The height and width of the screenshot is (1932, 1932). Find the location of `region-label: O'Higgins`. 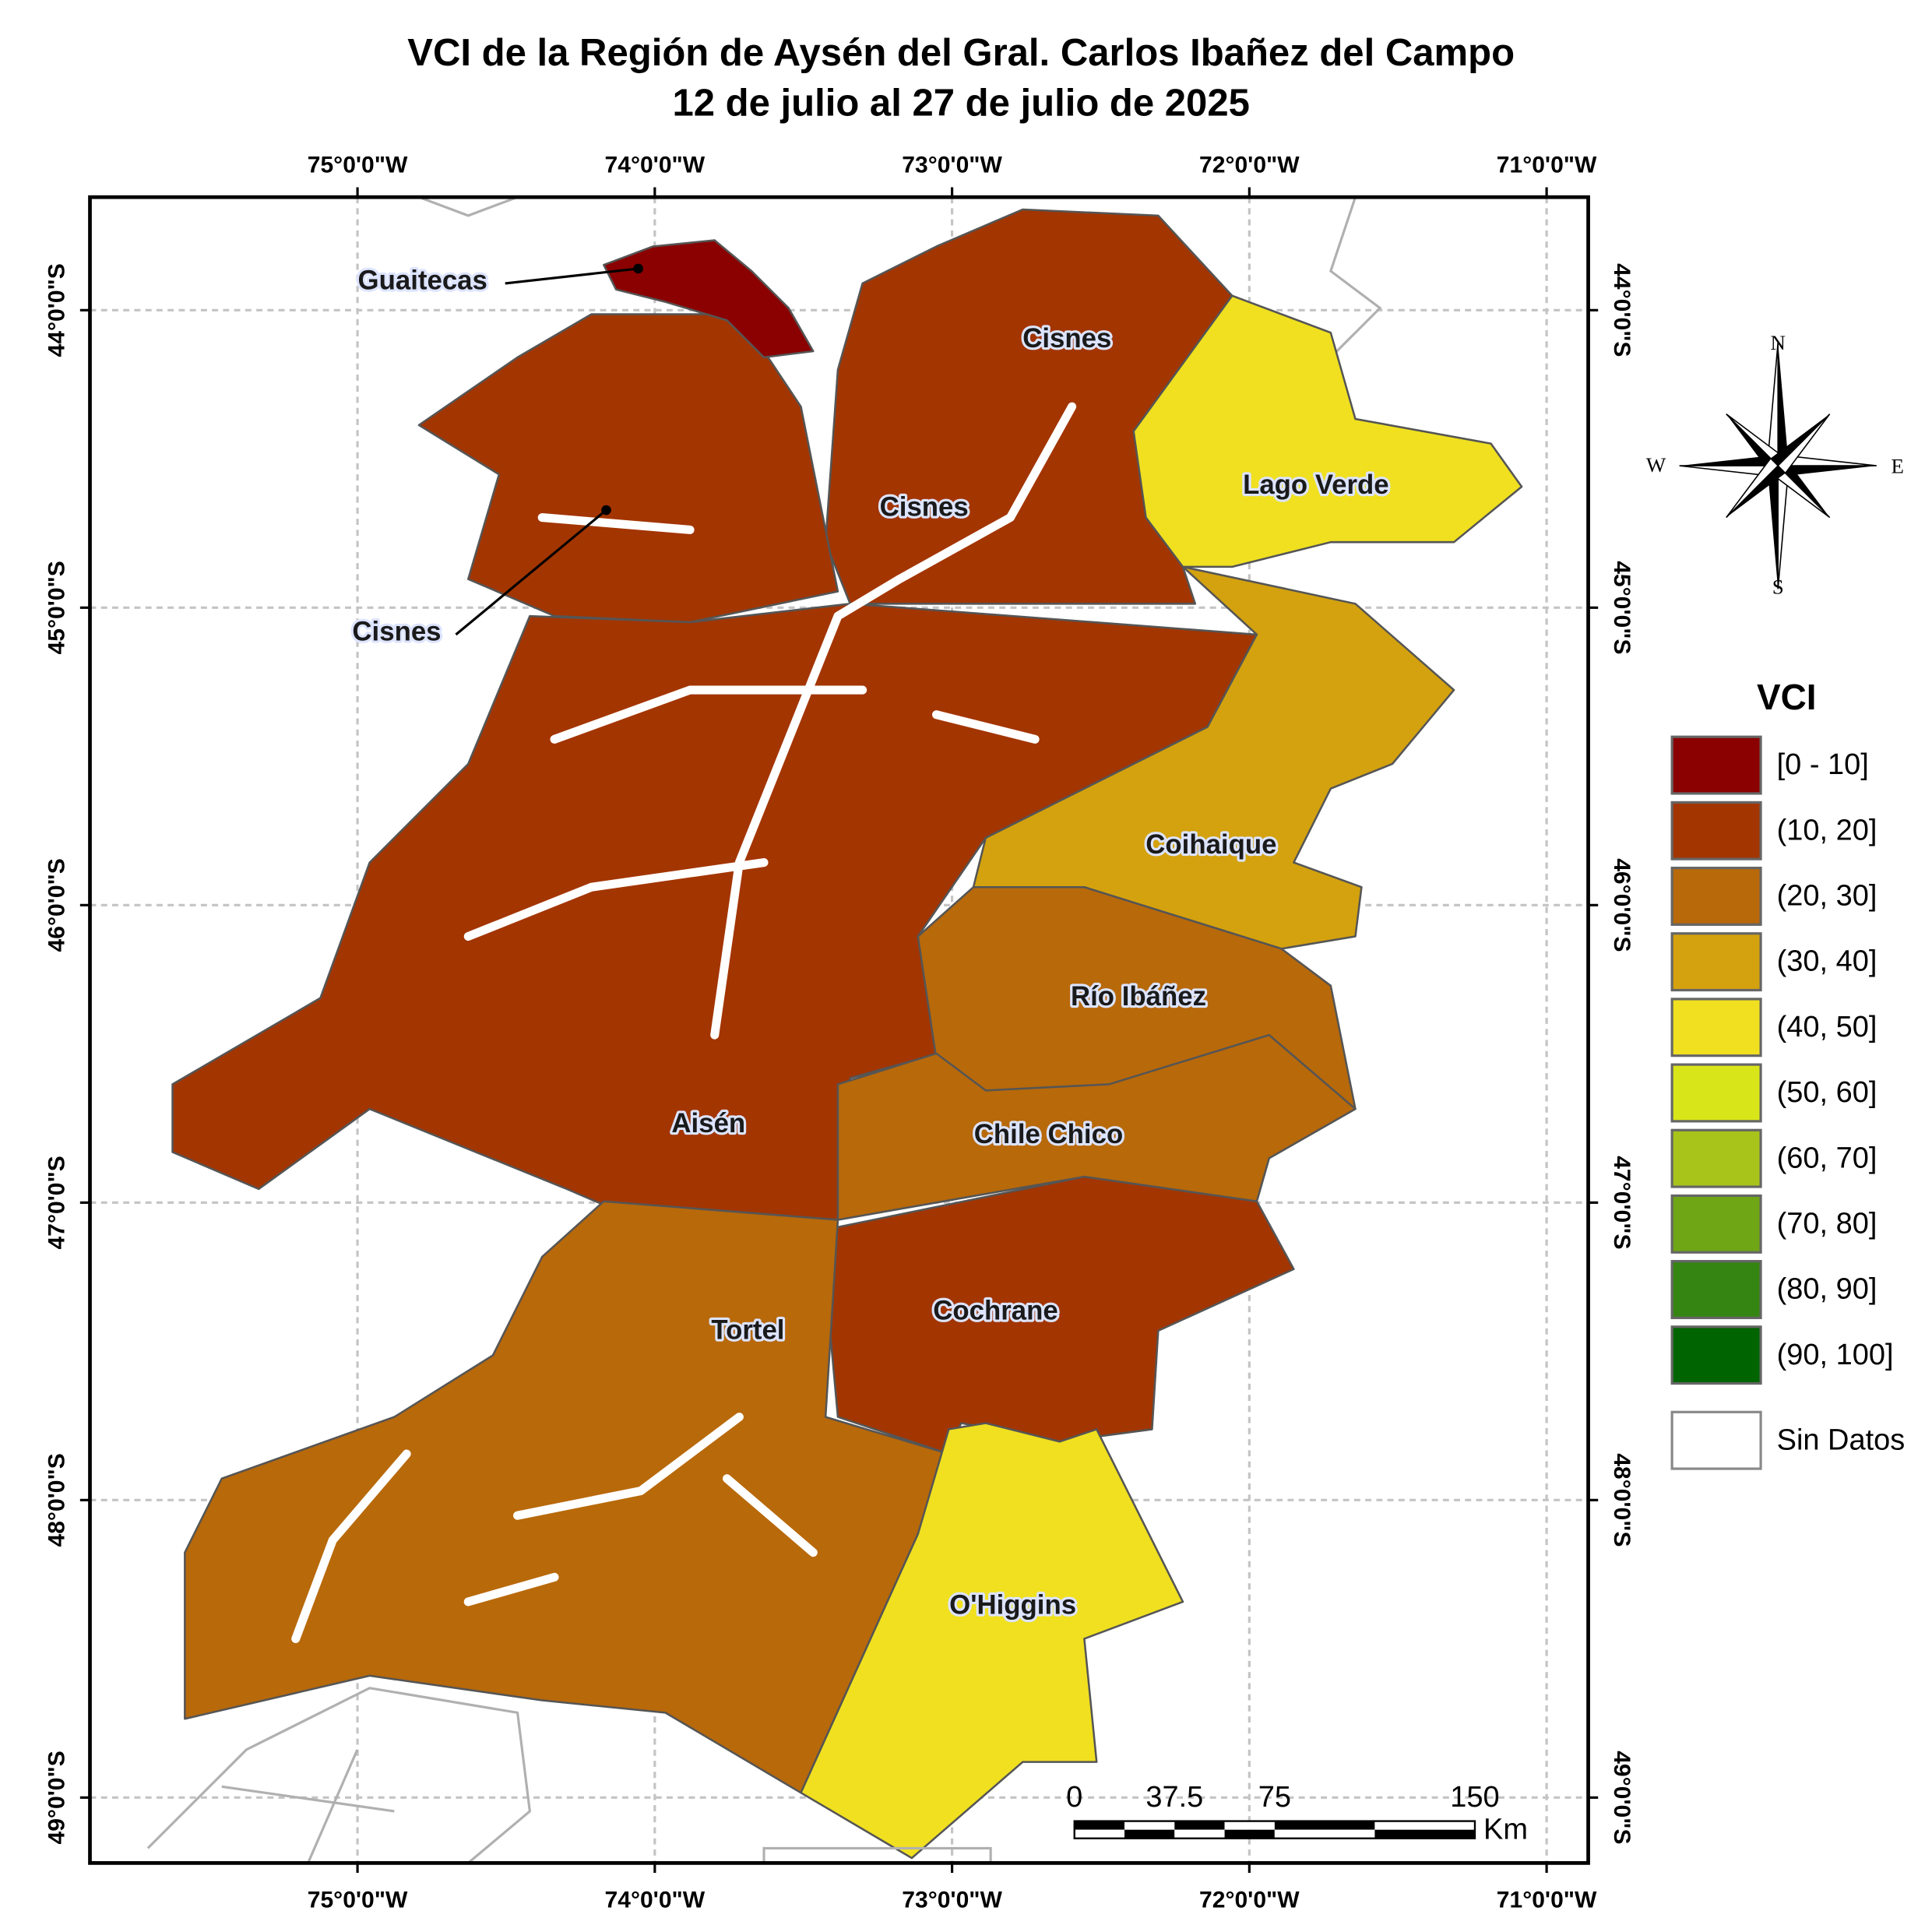

region-label: O'Higgins is located at coordinates (1012, 1604).